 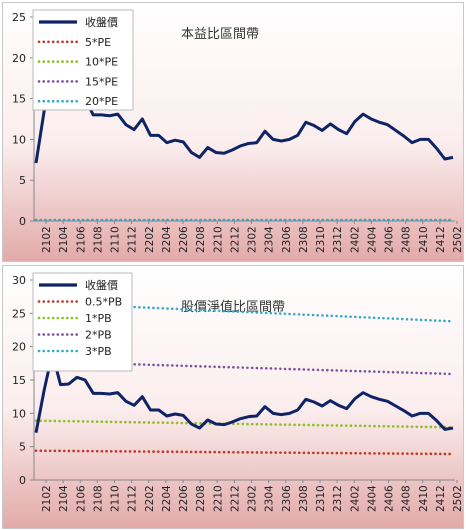 What do you see at coordinates (81, 498) in the screenshot?
I see `pb-x-tick-label: 2106` at bounding box center [81, 498].